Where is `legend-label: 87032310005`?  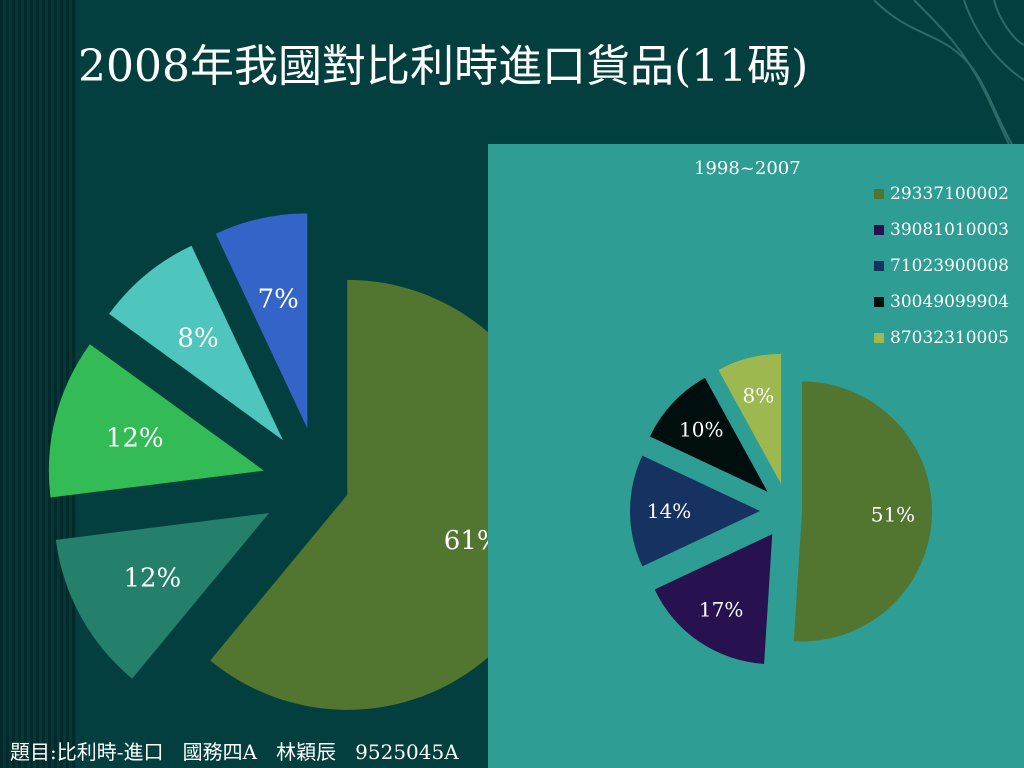 legend-label: 87032310005 is located at coordinates (949, 338).